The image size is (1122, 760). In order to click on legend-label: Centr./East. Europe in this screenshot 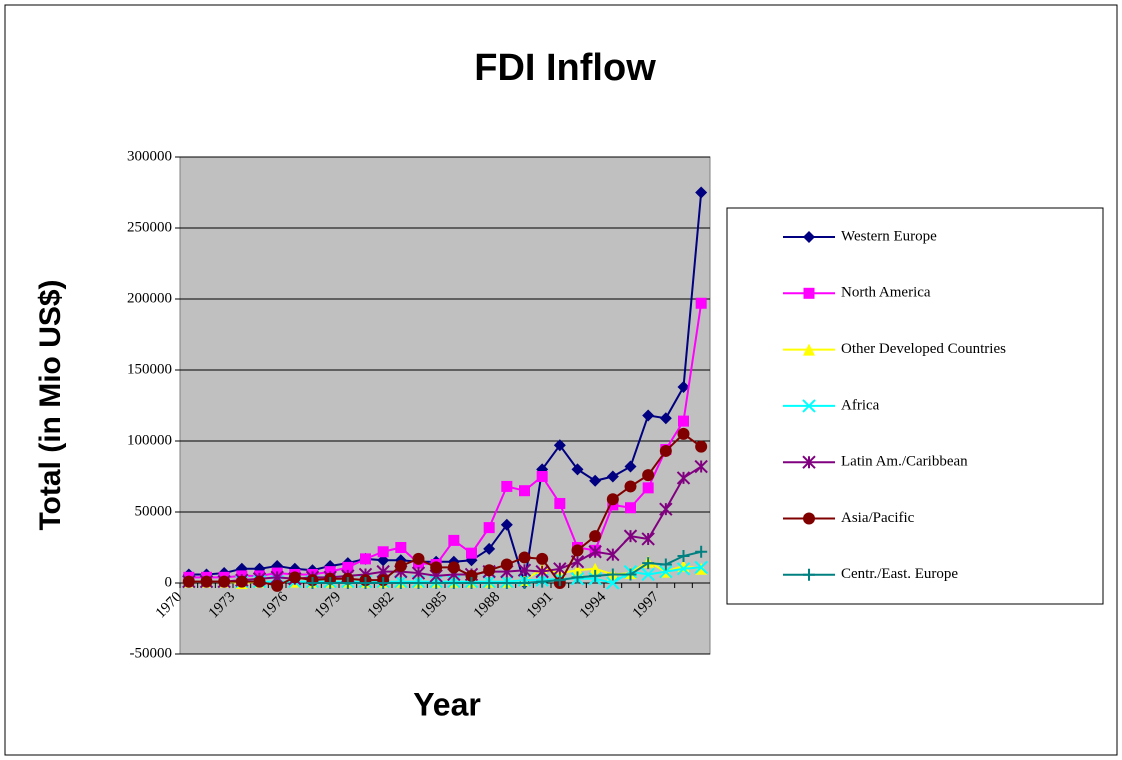, I will do `click(899, 574)`.